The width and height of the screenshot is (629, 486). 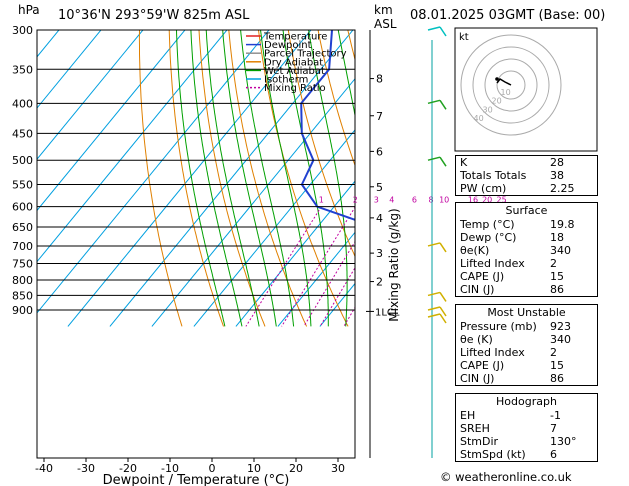 I want to click on hodograph-row: EH -1, so click(x=510, y=415).